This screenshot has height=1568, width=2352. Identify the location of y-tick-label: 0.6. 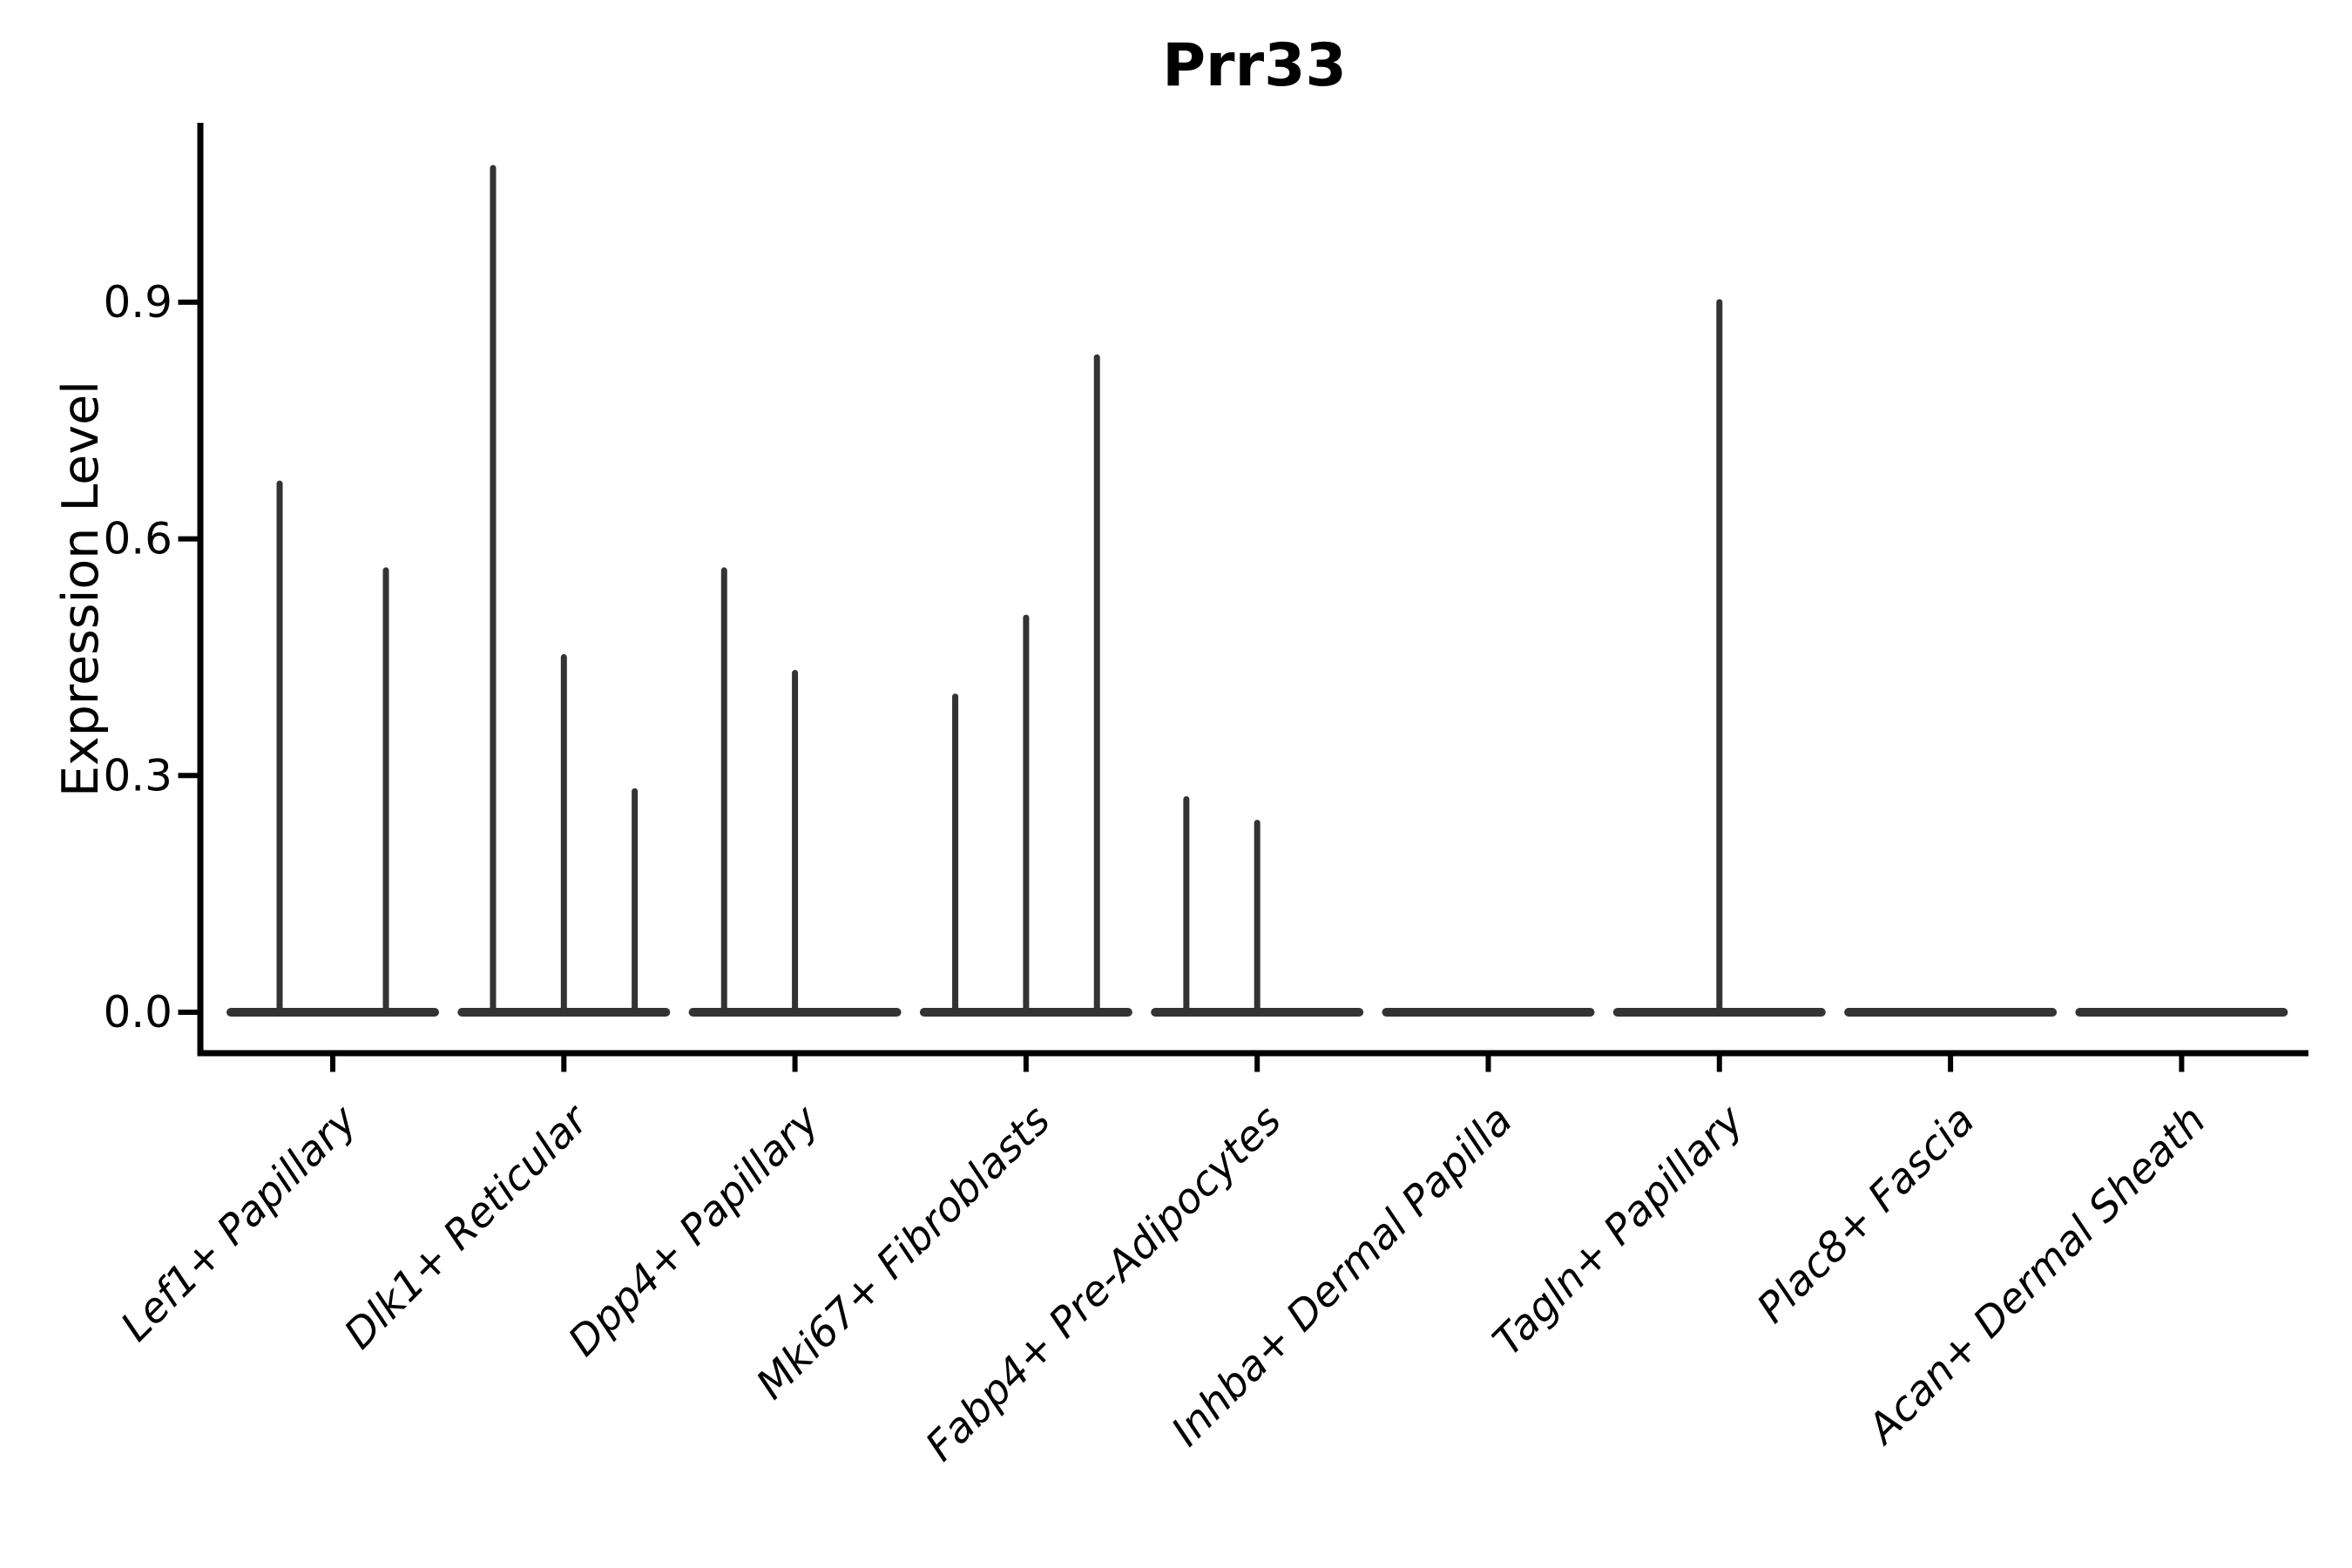
(137, 539).